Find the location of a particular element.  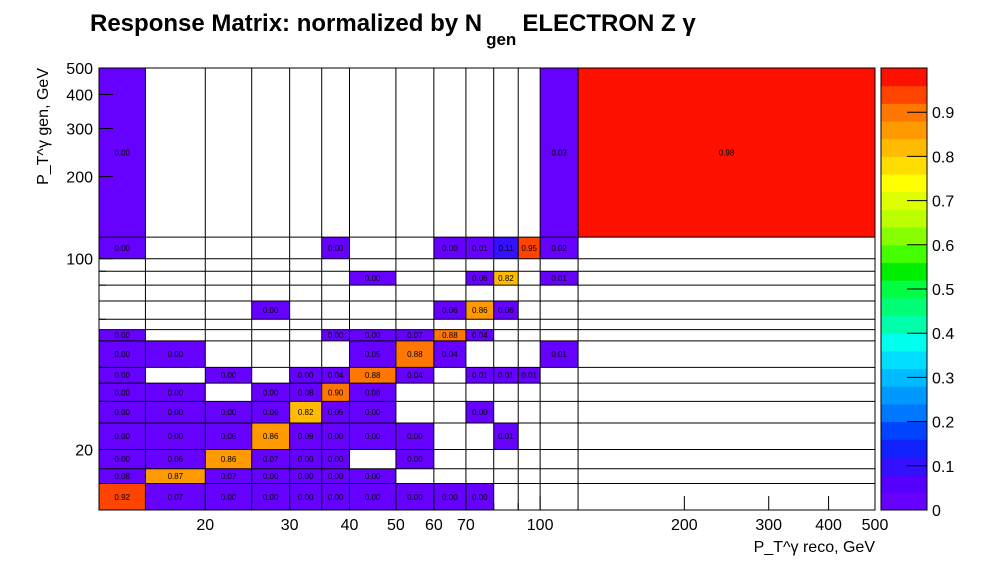

x-tick-label: 50 is located at coordinates (396, 525).